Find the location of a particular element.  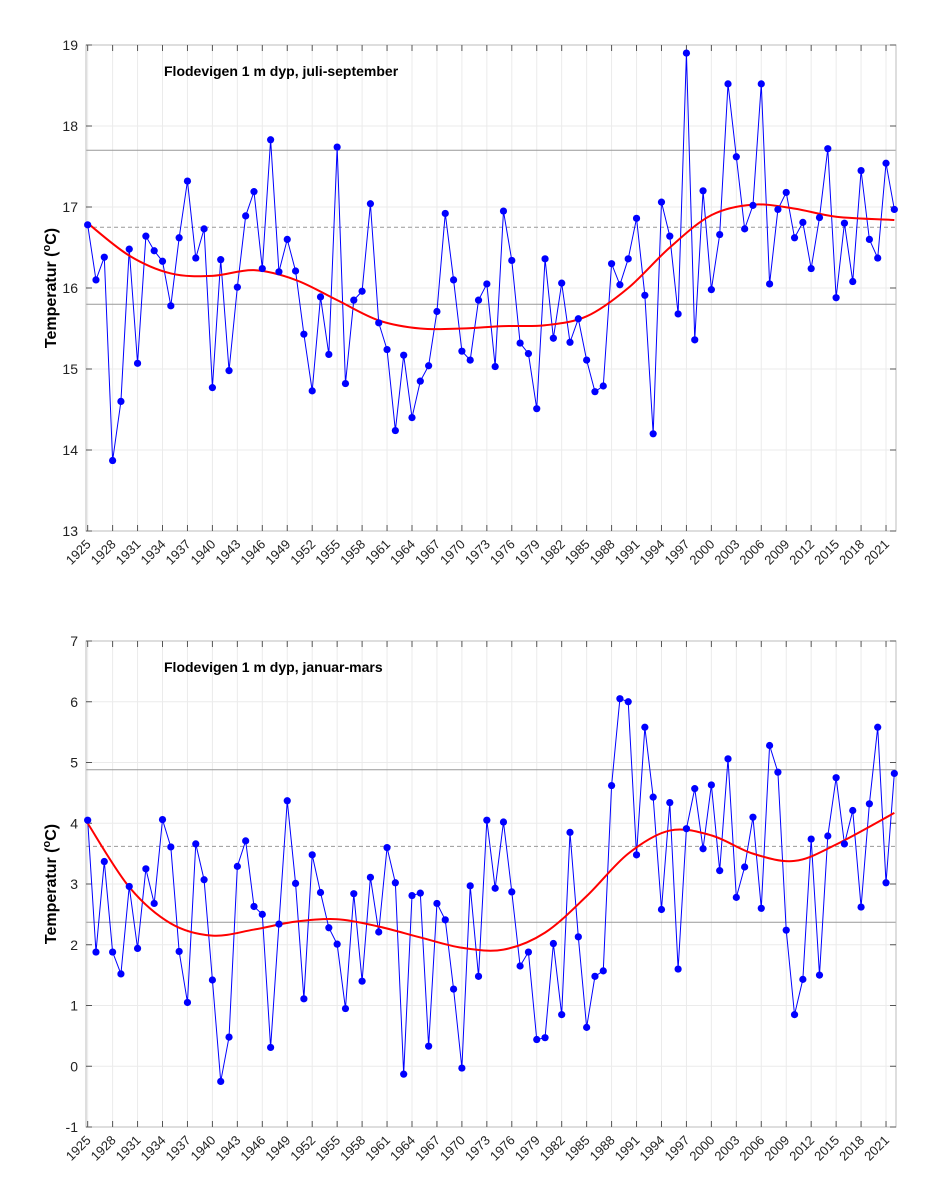

data-point-1982 is located at coordinates (562, 283).